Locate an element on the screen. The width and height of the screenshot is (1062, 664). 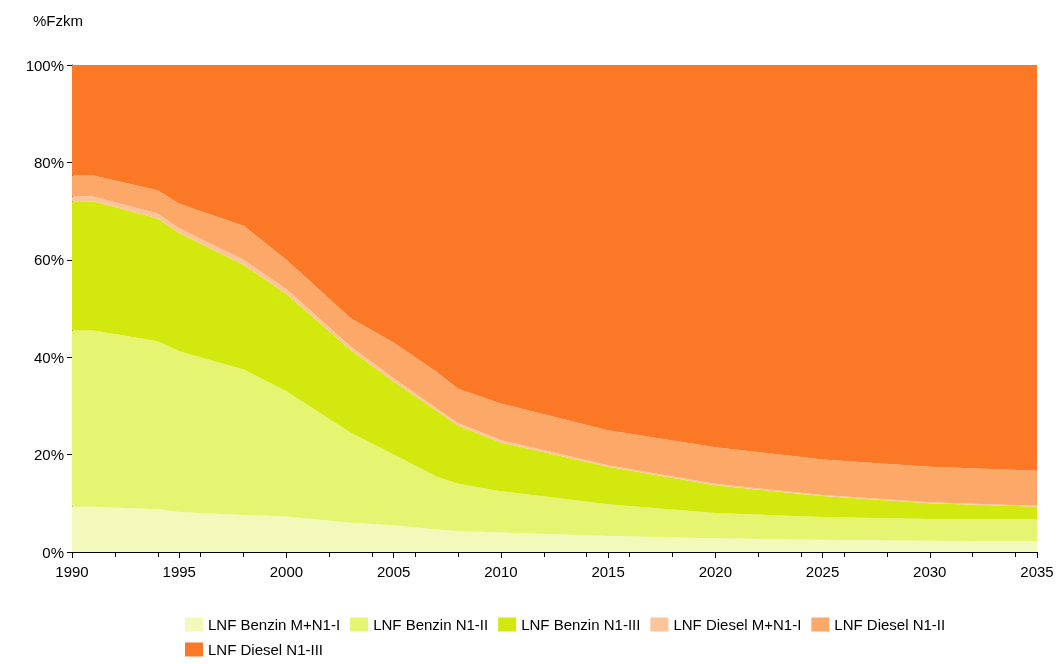
legend-label: LNF Benzin N1-III is located at coordinates (581, 624).